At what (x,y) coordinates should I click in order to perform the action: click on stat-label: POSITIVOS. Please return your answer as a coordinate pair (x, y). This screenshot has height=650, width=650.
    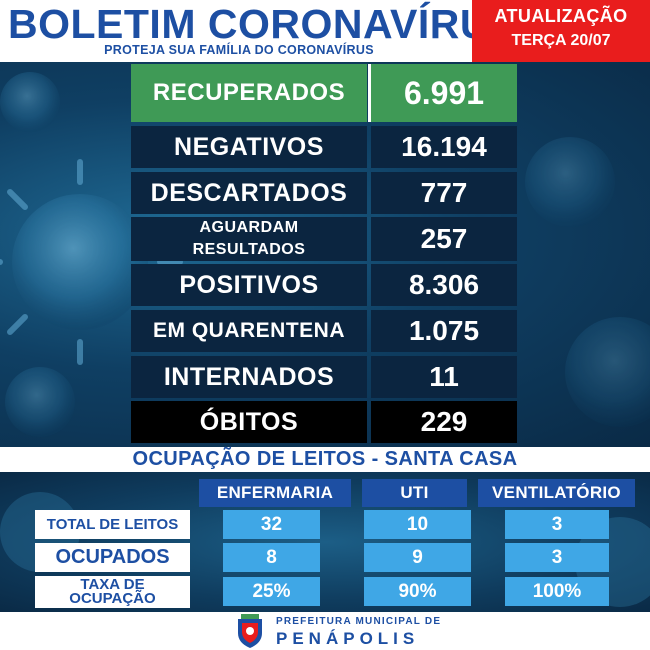
    Looking at the image, I should click on (249, 285).